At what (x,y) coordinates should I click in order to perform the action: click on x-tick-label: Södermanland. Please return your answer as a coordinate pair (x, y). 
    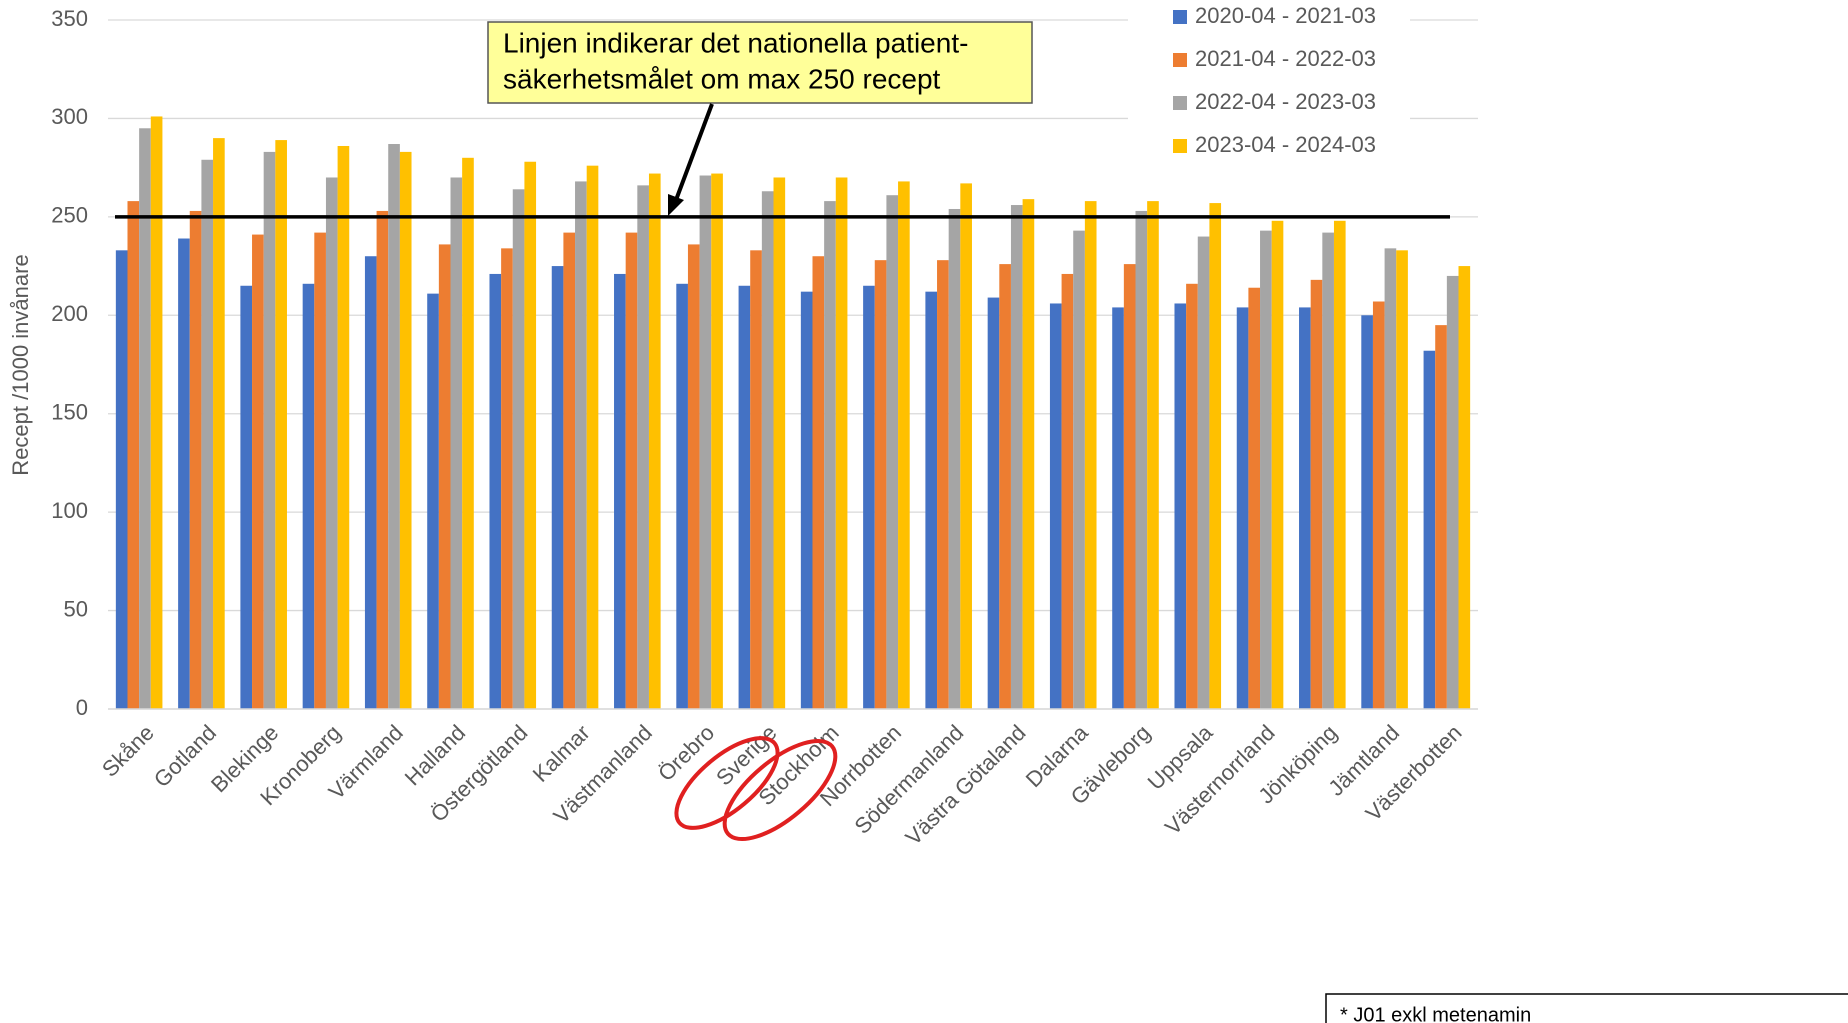
    Looking at the image, I should click on (908, 779).